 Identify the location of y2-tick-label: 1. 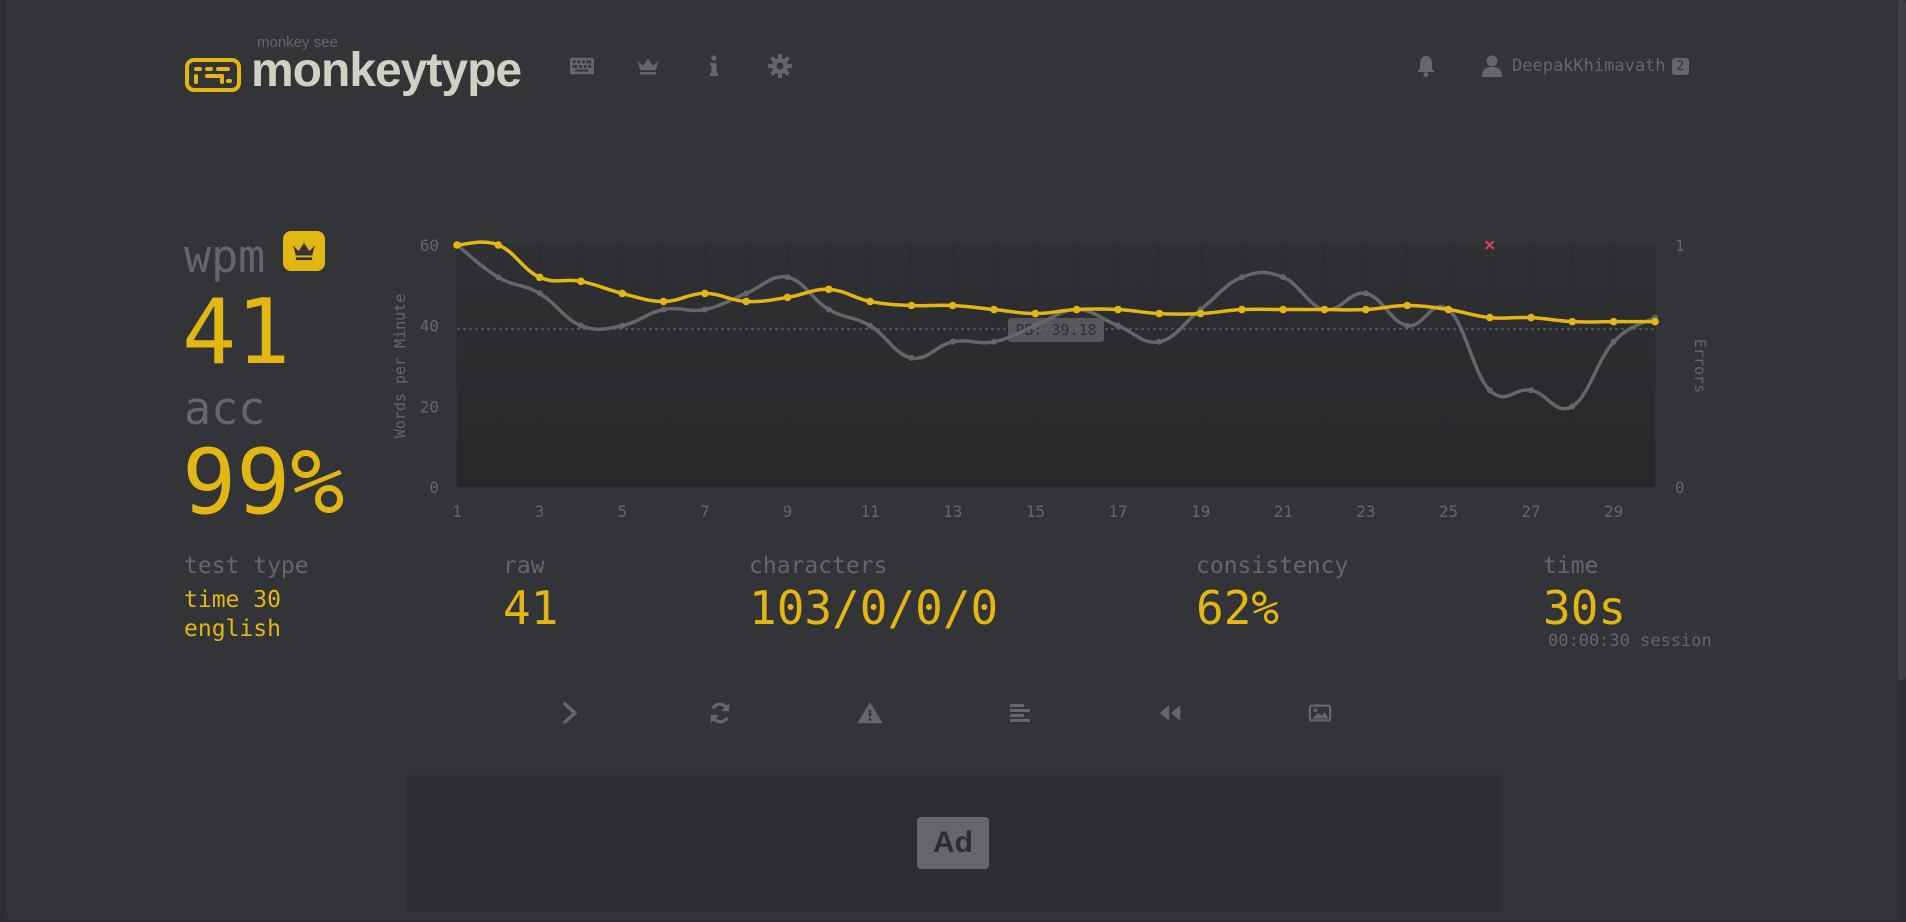
(1680, 245).